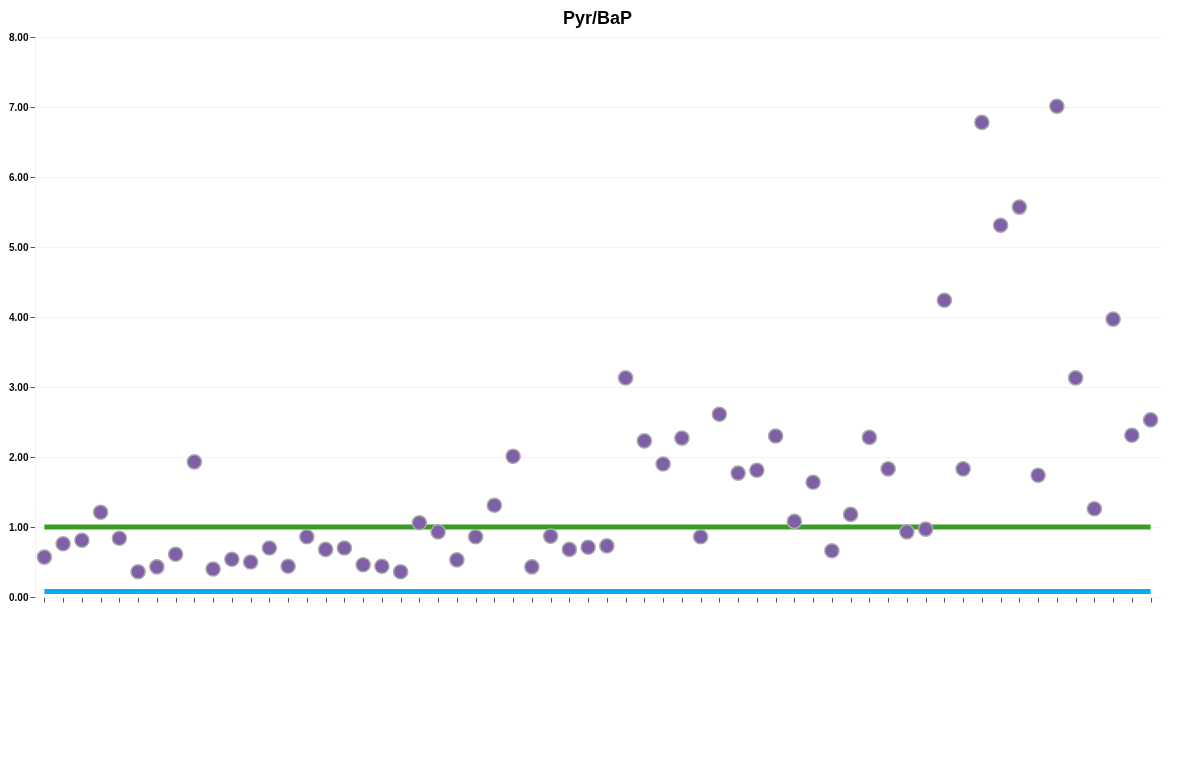 This screenshot has width=1180, height=760. What do you see at coordinates (19, 317) in the screenshot?
I see `y-tick-label: 4.00` at bounding box center [19, 317].